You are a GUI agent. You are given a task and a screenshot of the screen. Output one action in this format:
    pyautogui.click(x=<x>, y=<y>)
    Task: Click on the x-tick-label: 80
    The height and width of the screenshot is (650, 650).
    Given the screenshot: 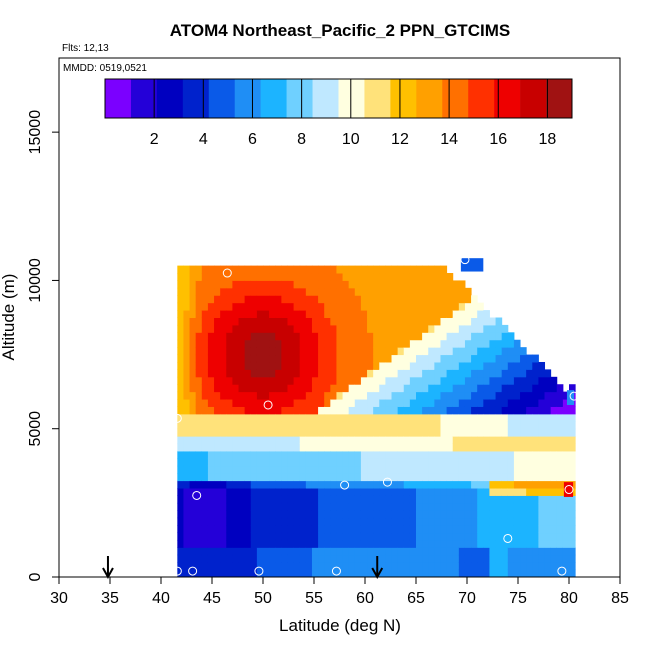 What is the action you would take?
    pyautogui.click(x=569, y=598)
    